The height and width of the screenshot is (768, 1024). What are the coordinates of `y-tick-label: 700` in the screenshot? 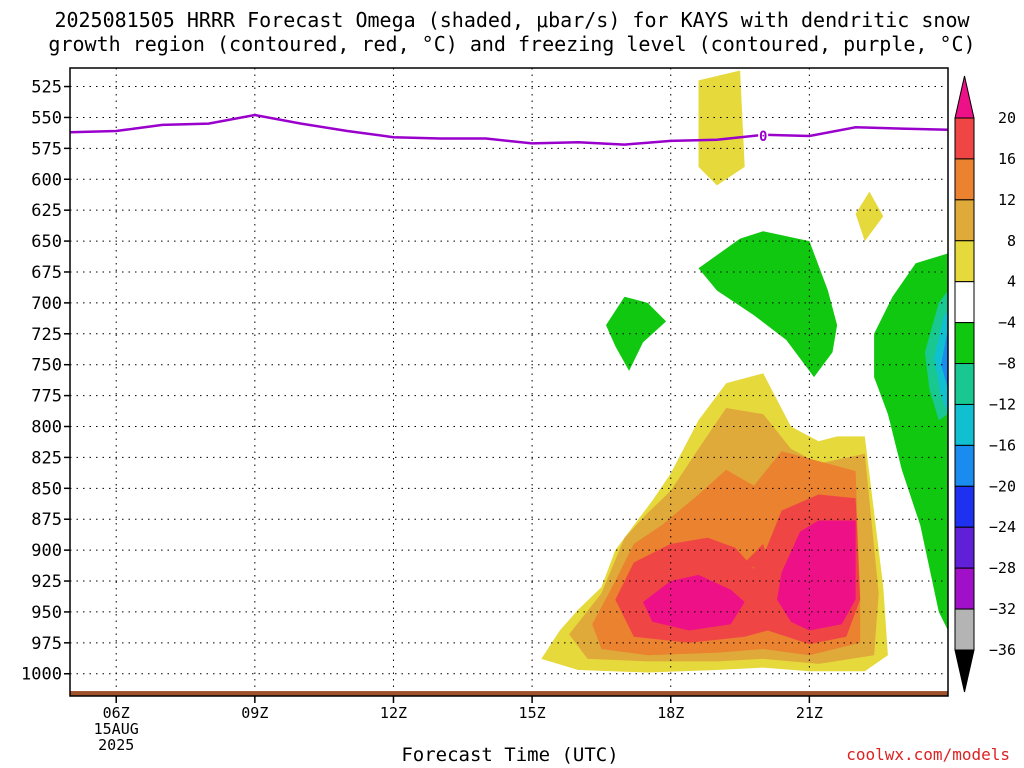 It's located at (46, 304).